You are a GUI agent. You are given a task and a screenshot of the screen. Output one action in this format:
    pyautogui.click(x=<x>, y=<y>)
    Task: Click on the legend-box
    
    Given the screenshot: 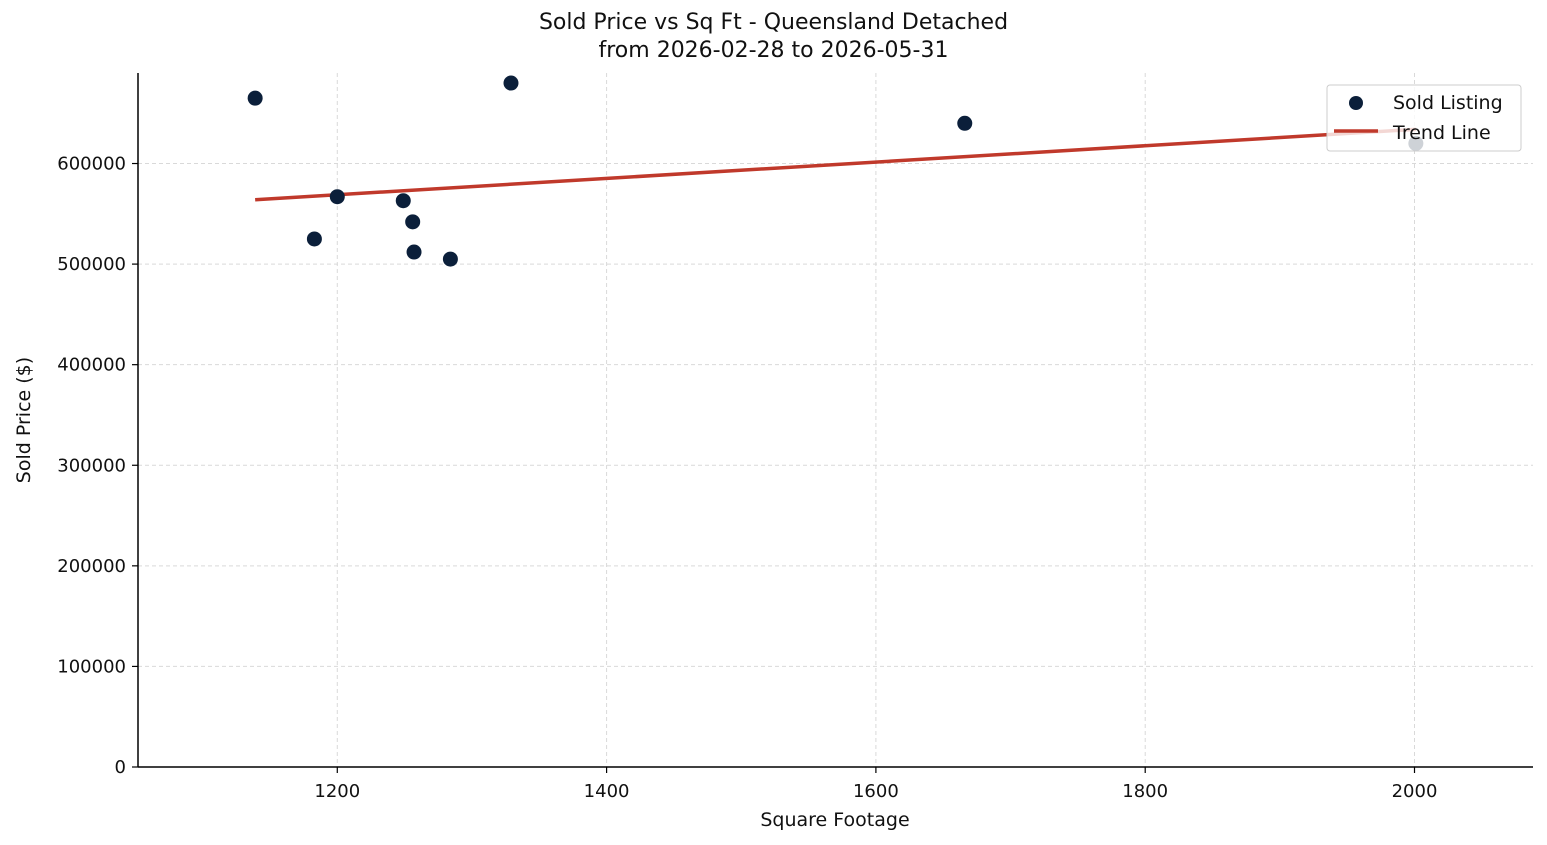 What is the action you would take?
    pyautogui.click(x=1424, y=118)
    